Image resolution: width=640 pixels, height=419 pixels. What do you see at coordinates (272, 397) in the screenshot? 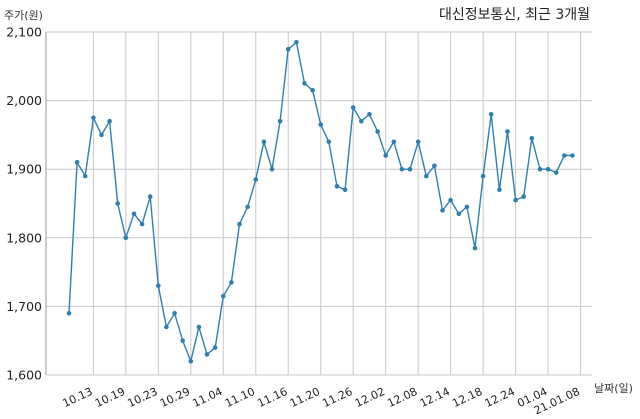
I see `x-tick-label: 11.16` at bounding box center [272, 397].